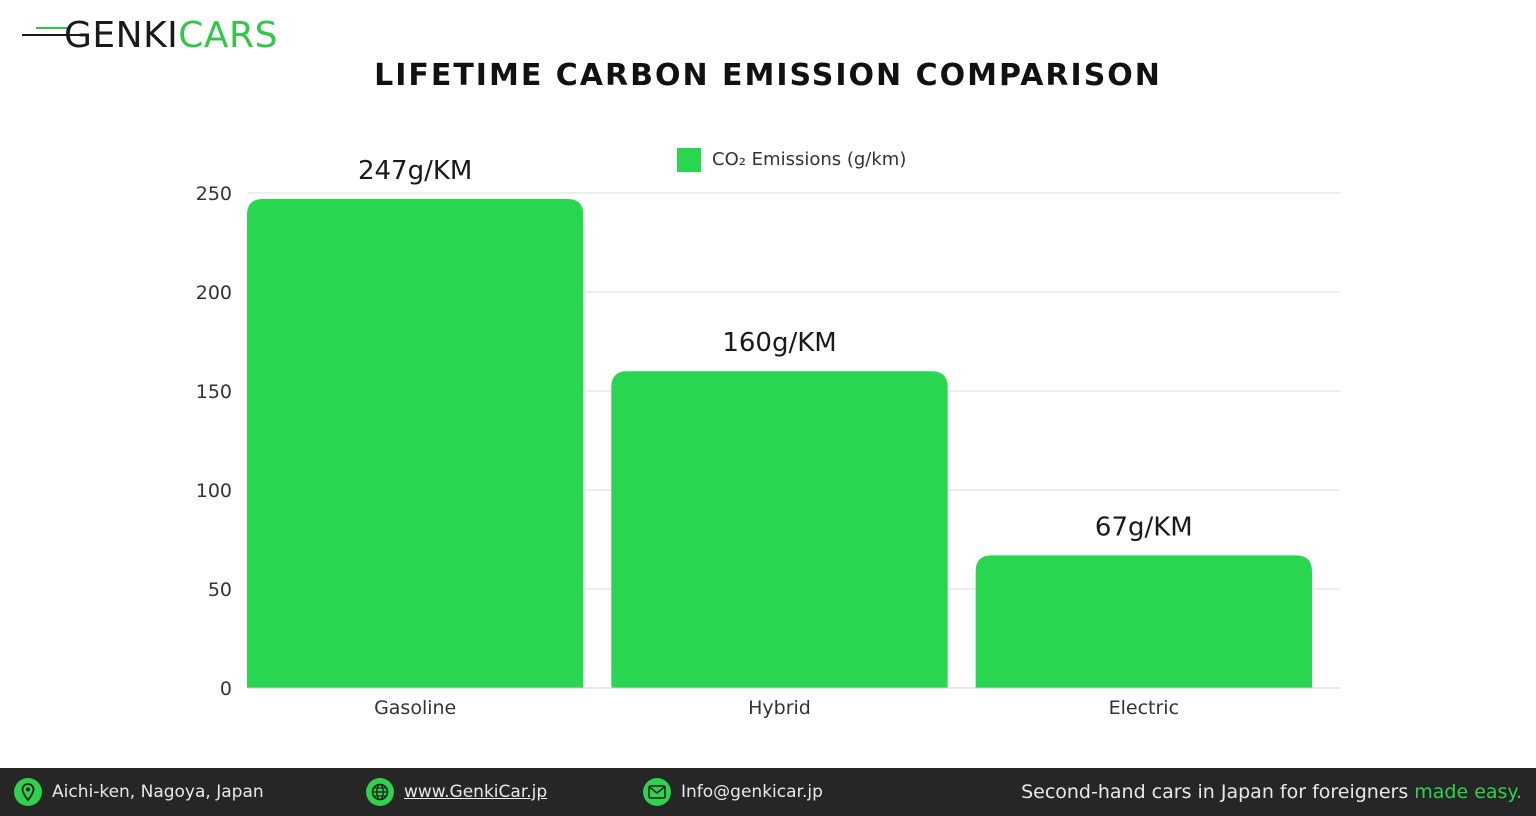 This screenshot has width=1536, height=816. Describe the element at coordinates (1144, 527) in the screenshot. I see `data-label: 67g/KM` at that location.